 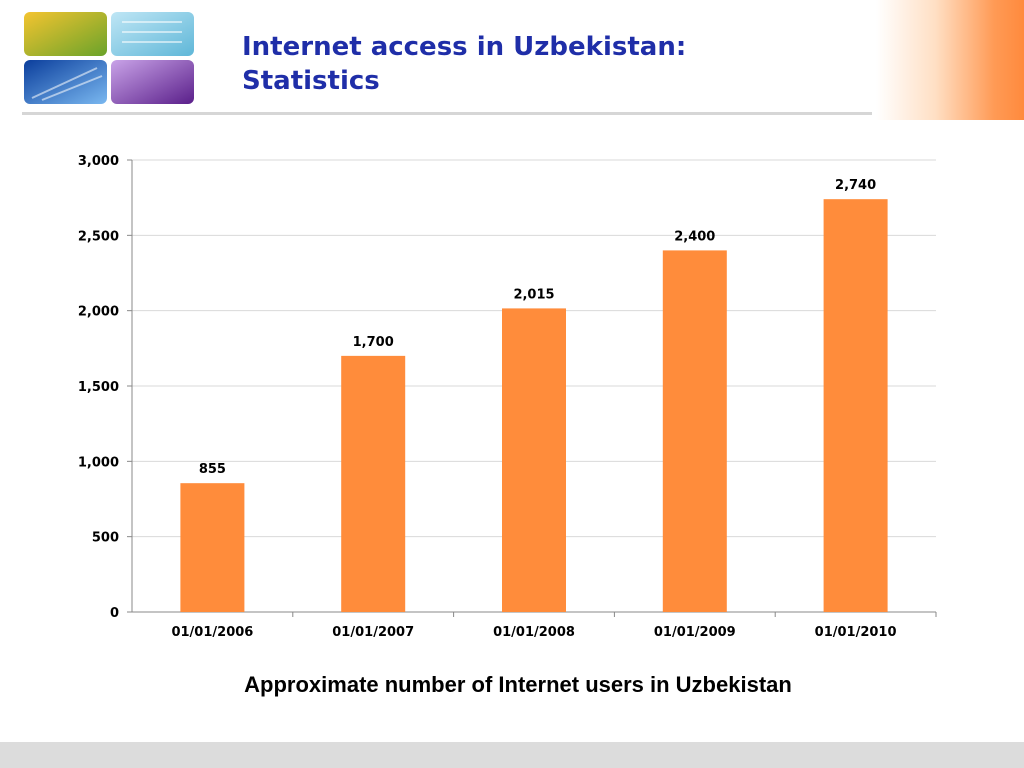 What do you see at coordinates (212, 632) in the screenshot?
I see `x-tick-label: 01/01/2006` at bounding box center [212, 632].